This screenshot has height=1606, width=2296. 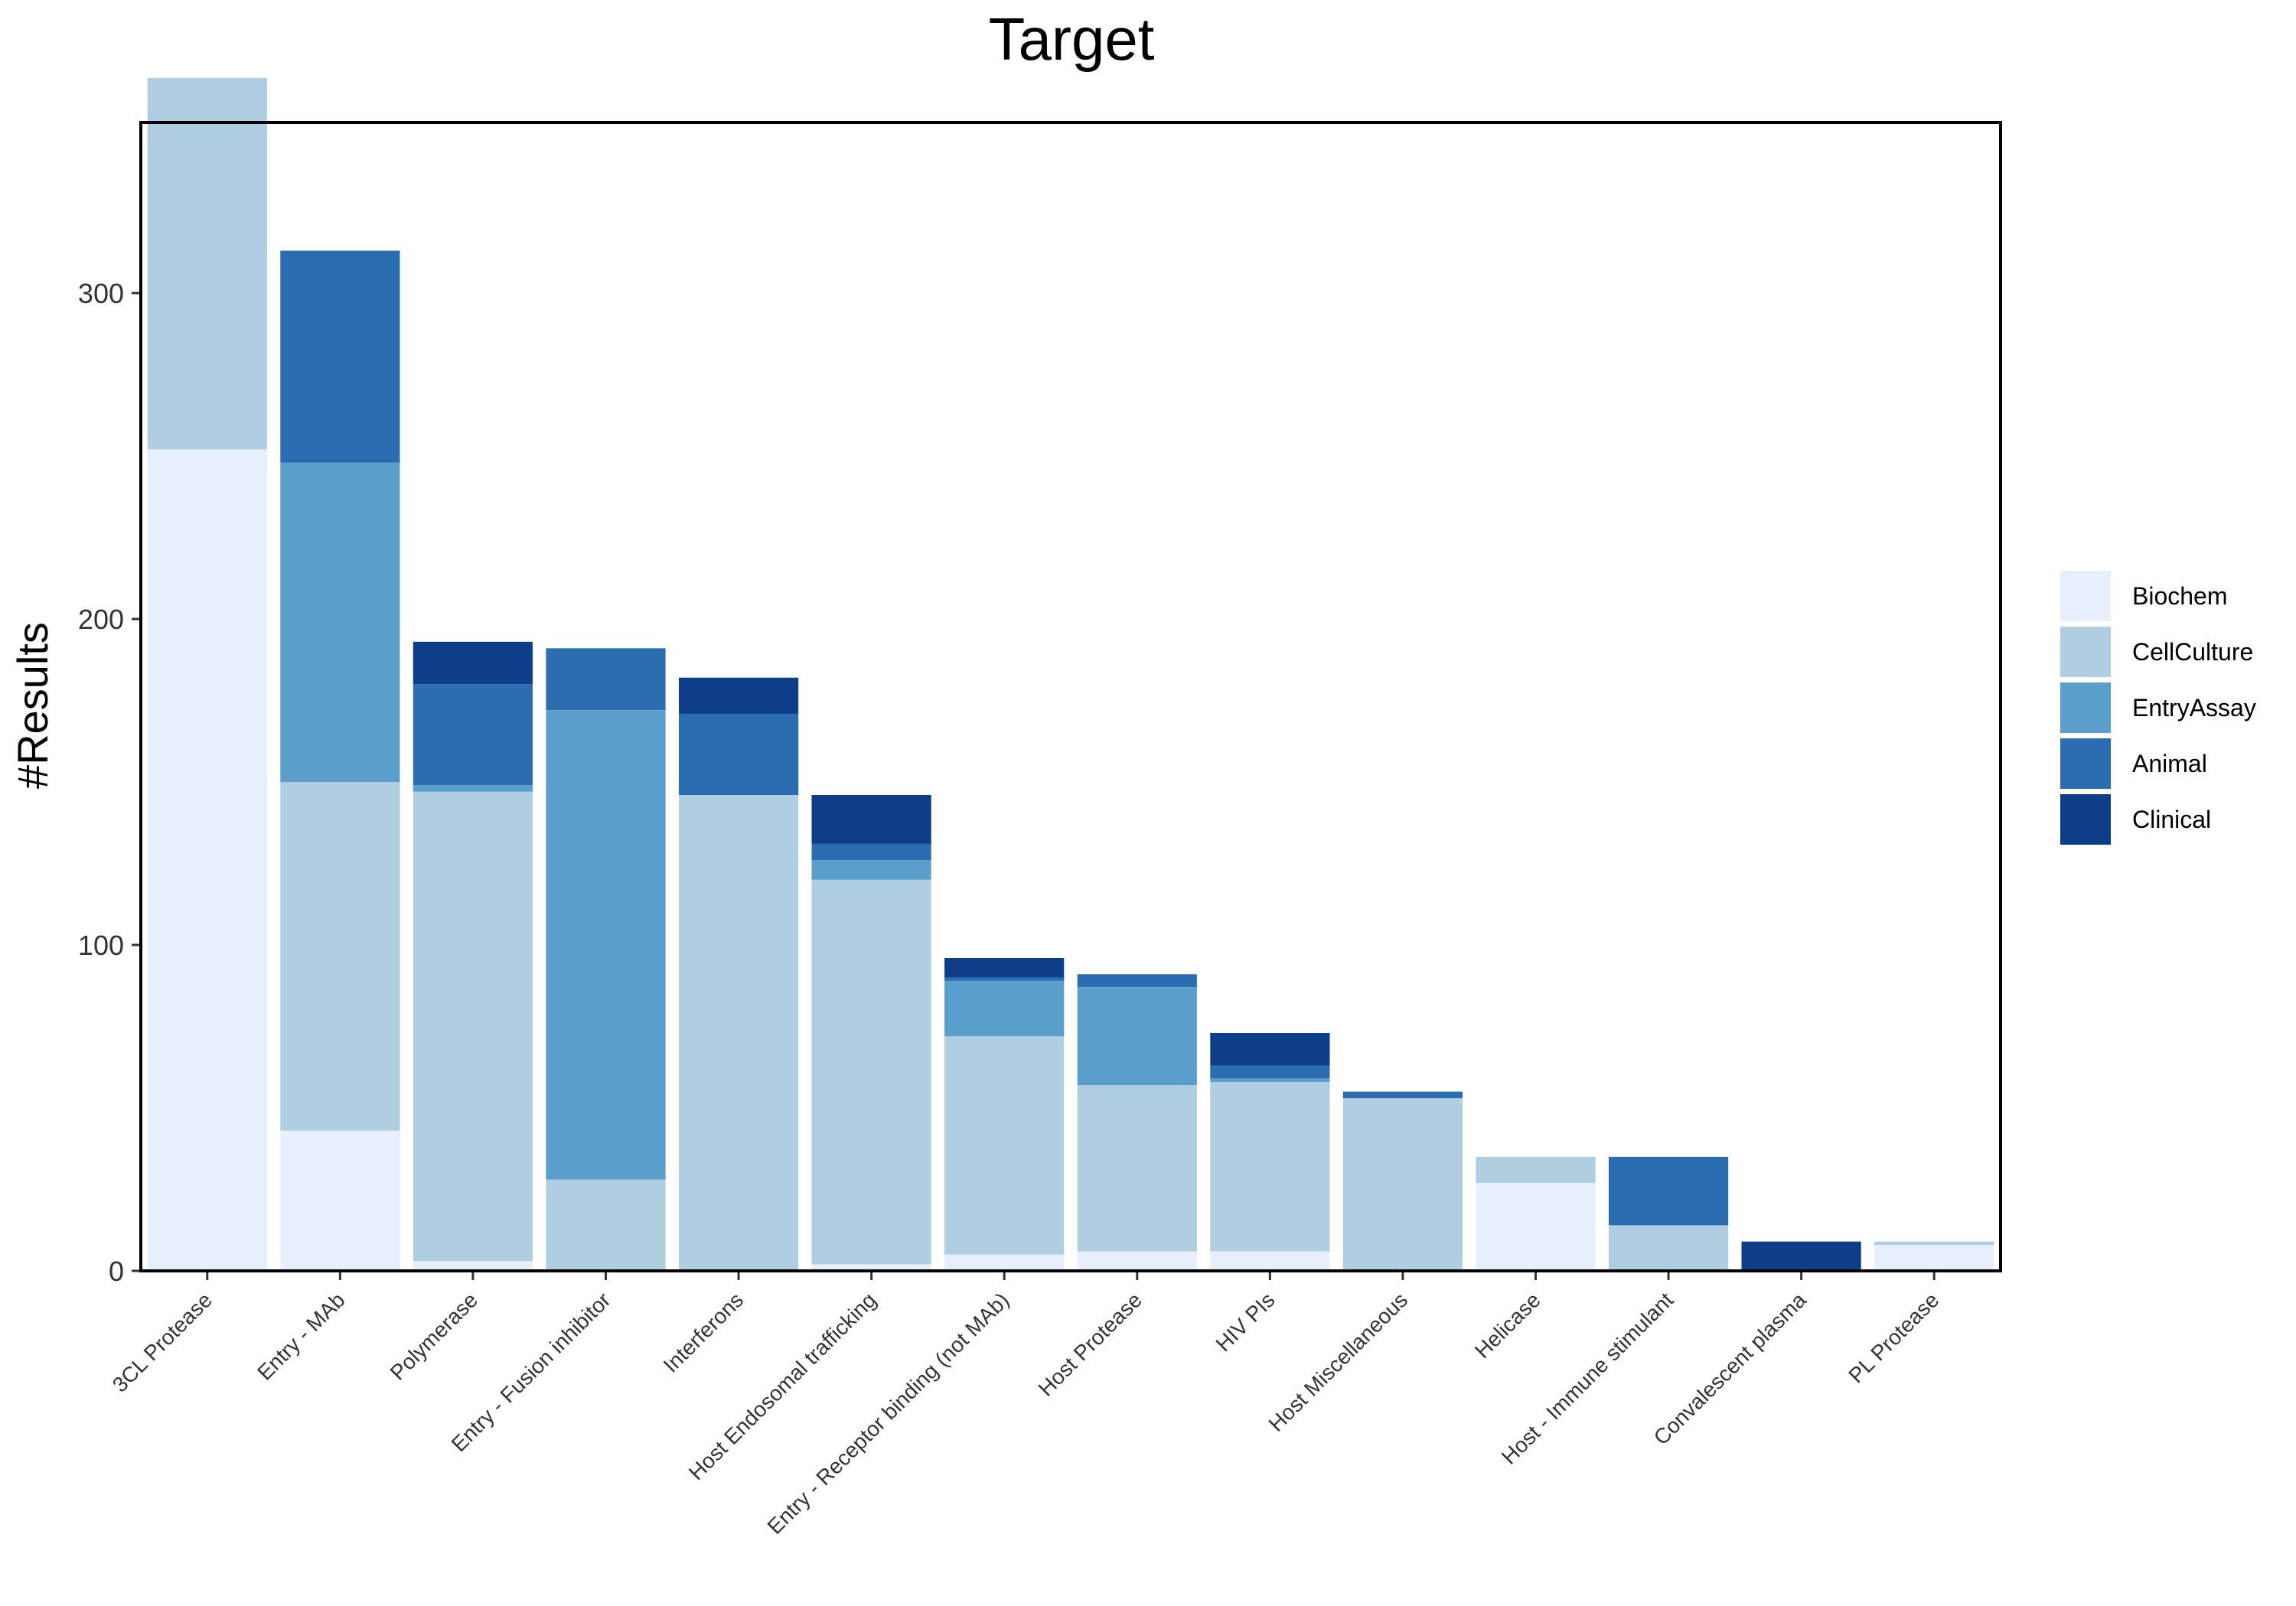 What do you see at coordinates (1246, 1322) in the screenshot?
I see `x-tick-label: HIV PIs` at bounding box center [1246, 1322].